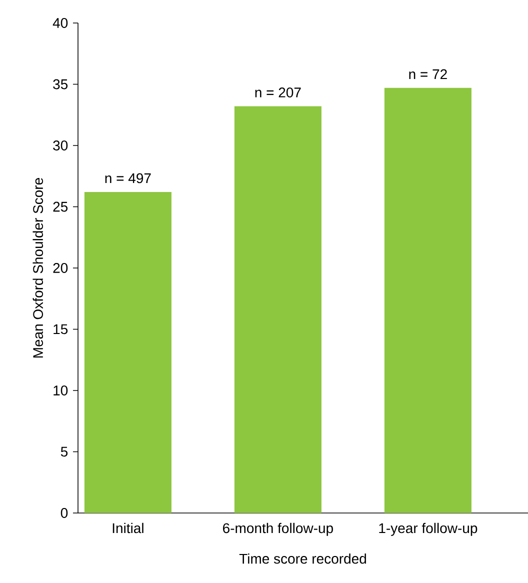  Describe the element at coordinates (302, 558) in the screenshot. I see `x-axis-title: Time score recorded` at that location.